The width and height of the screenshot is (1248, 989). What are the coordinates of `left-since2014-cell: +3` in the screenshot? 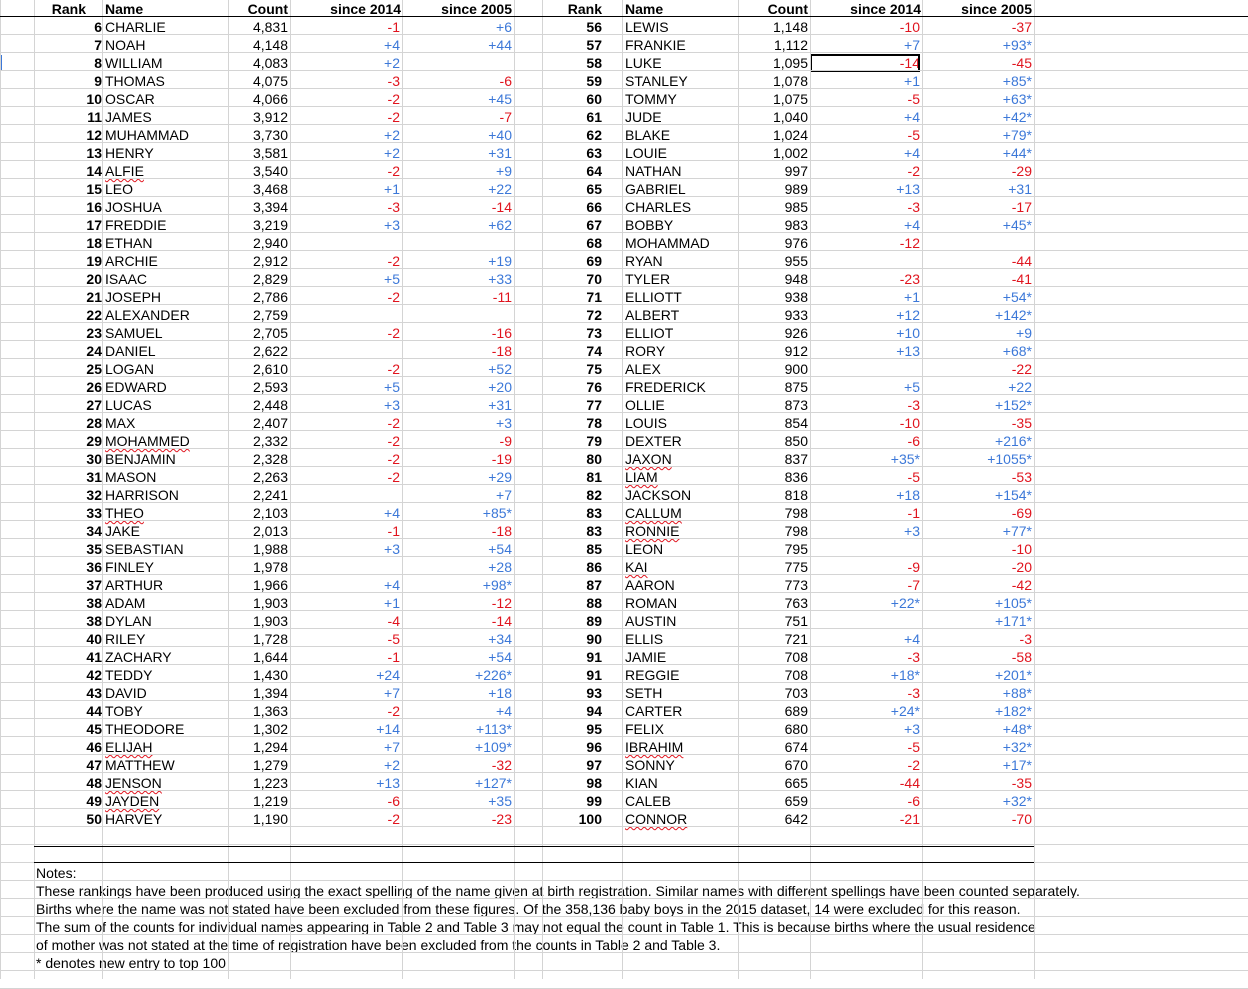 It's located at (392, 225).